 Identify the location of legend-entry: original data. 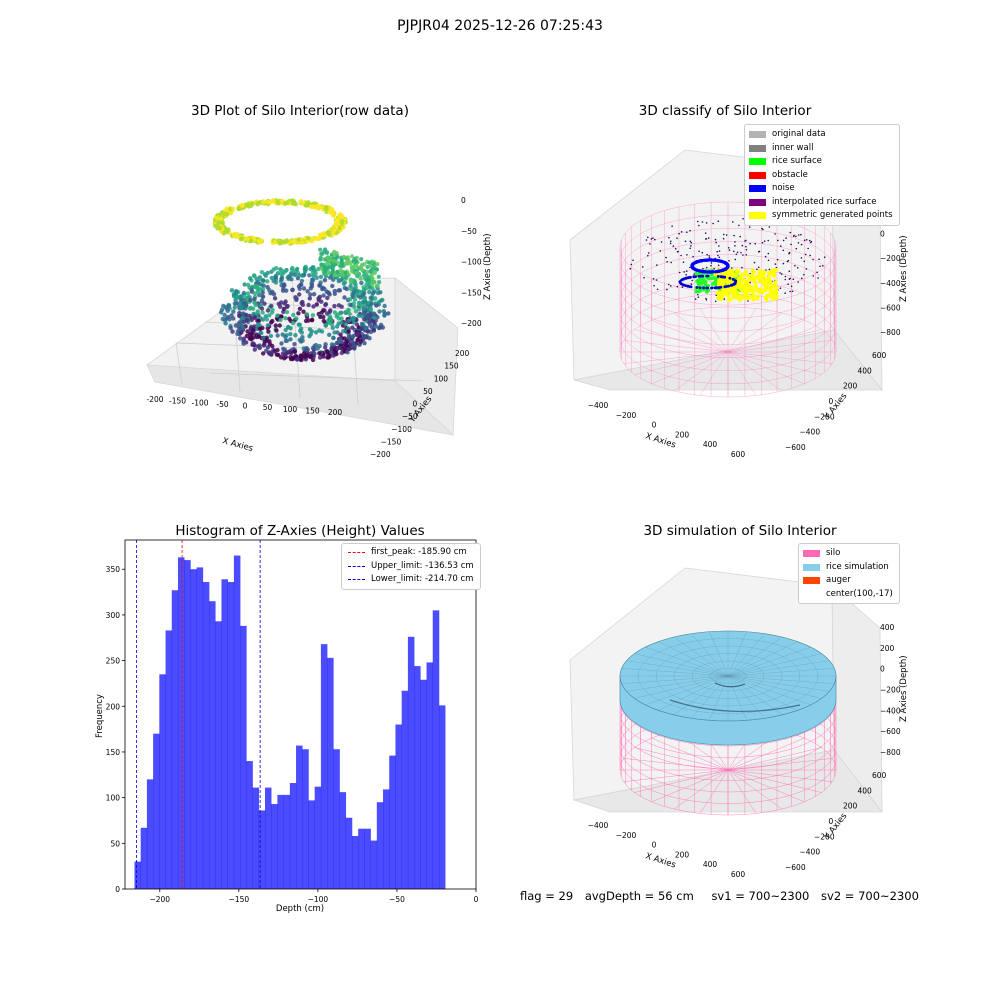
(821, 135).